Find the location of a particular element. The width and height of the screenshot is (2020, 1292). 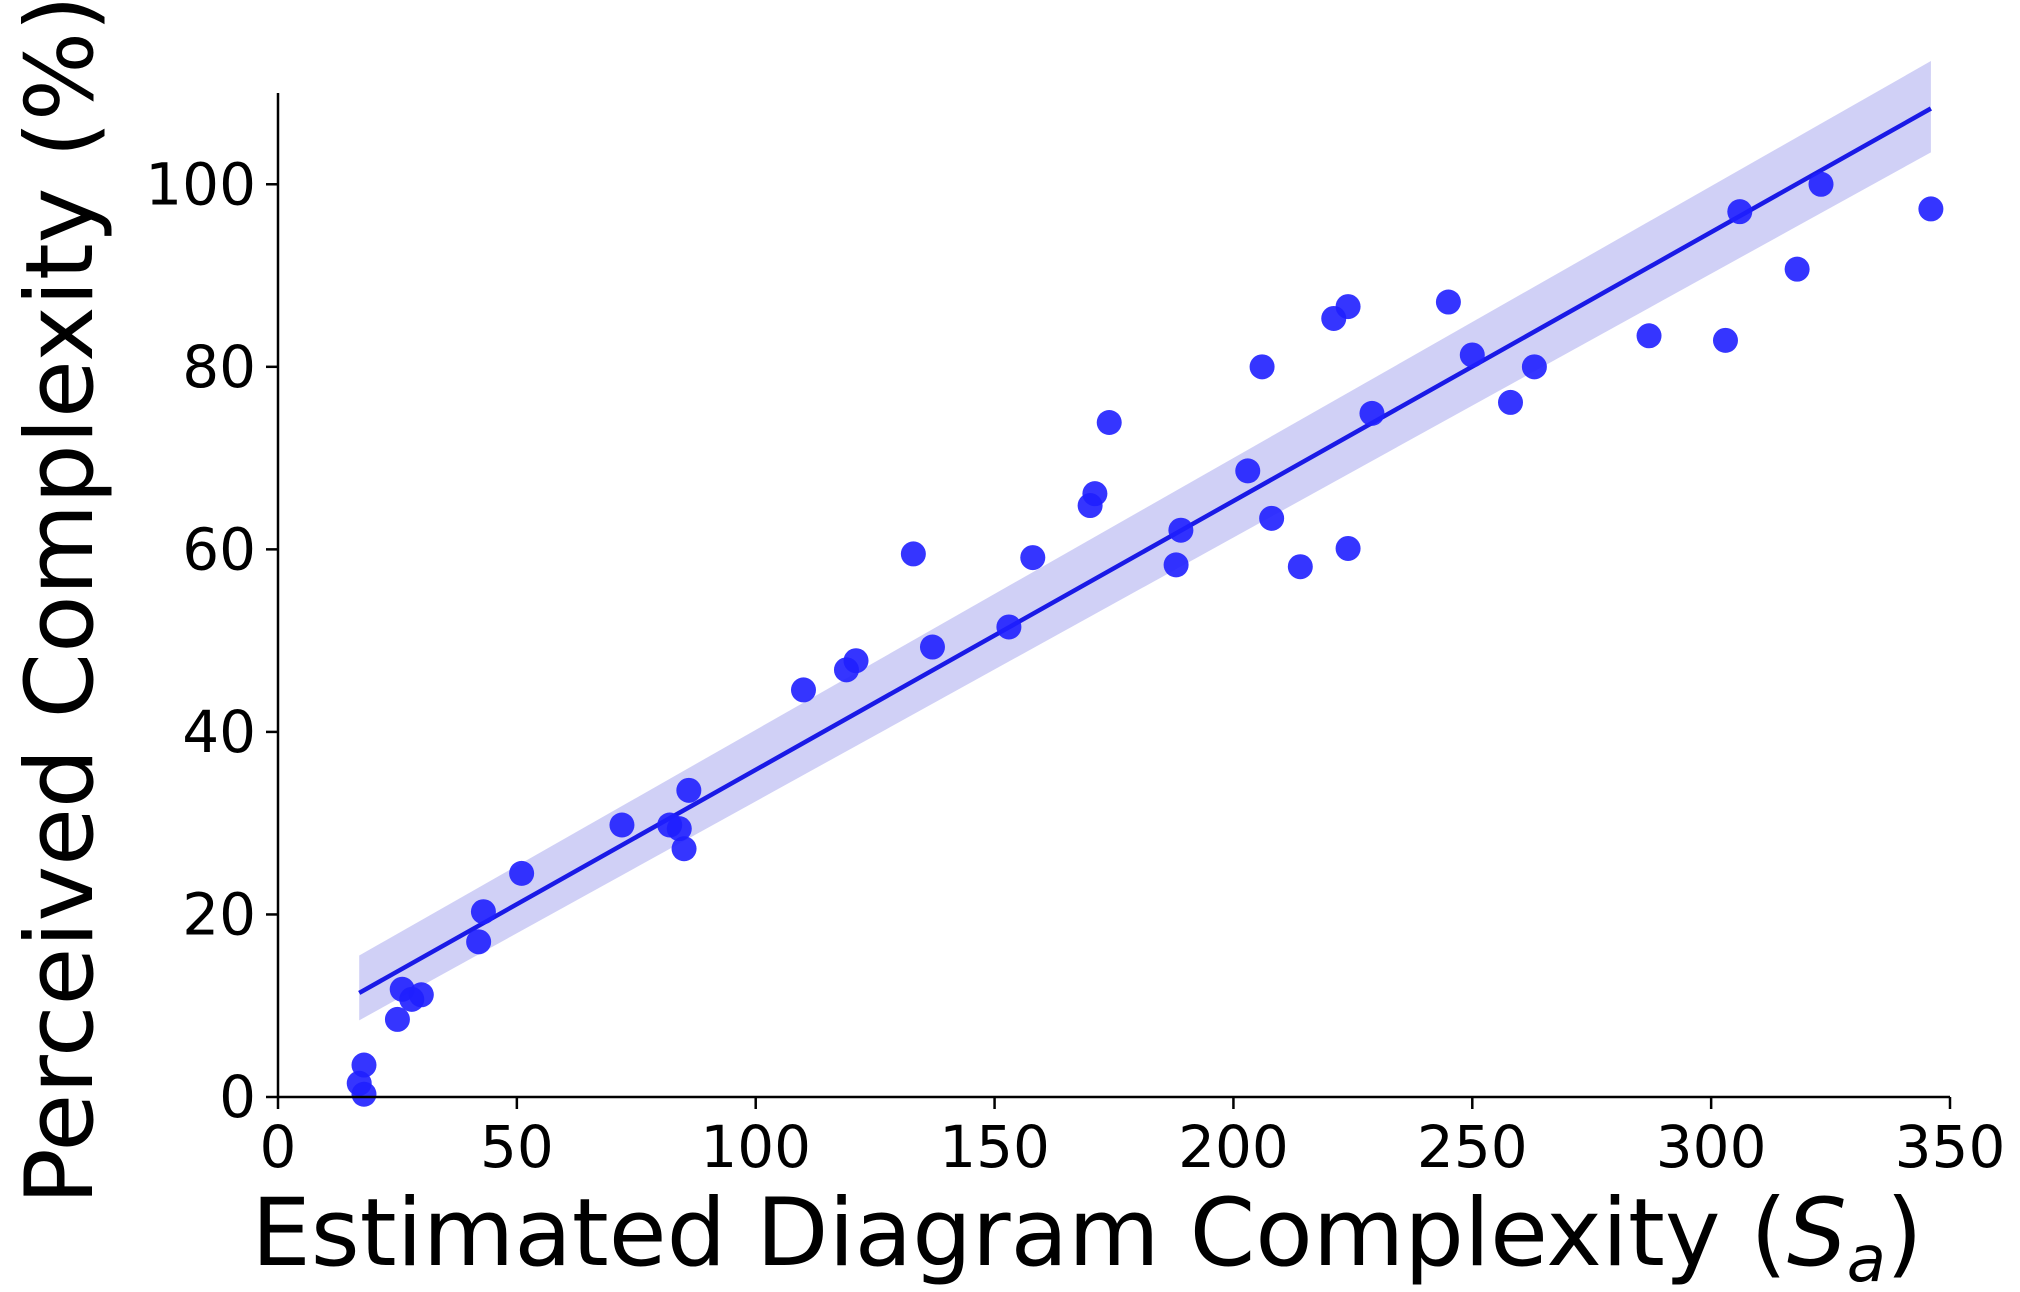

x-axis-label-symbol: S is located at coordinates (1817, 1233).